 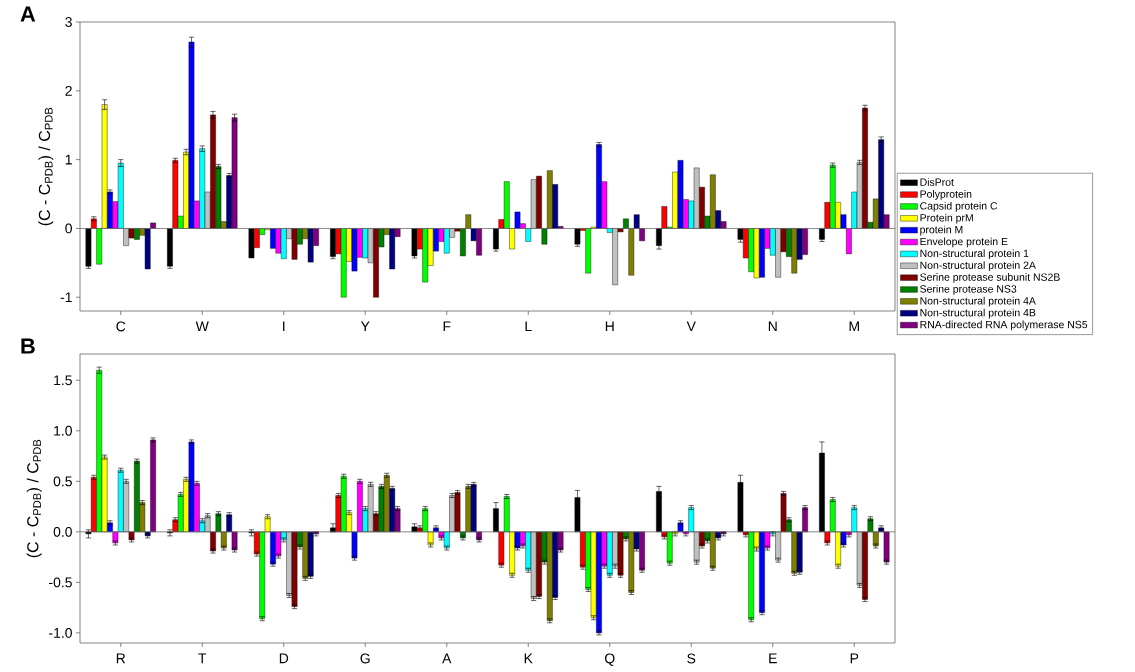 I want to click on legend-label: Serine protease NS3, so click(x=968, y=289).